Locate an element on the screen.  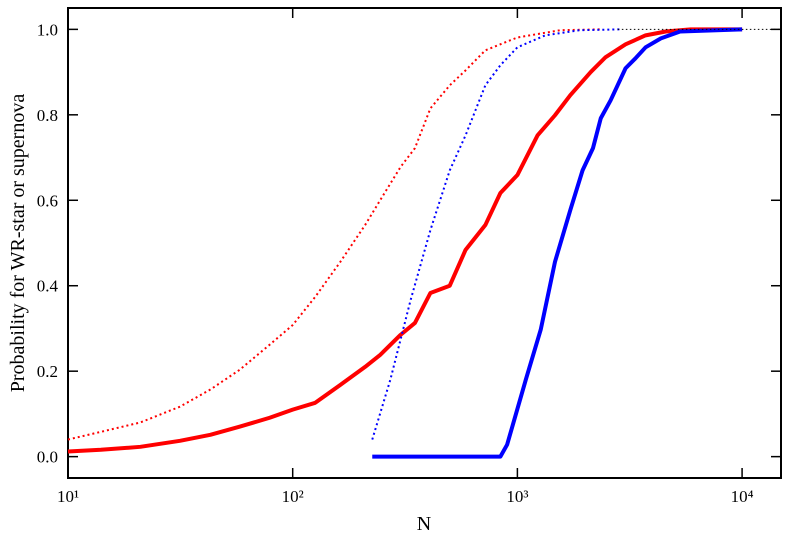
y-tick-label: 1.0 is located at coordinates (47, 29).